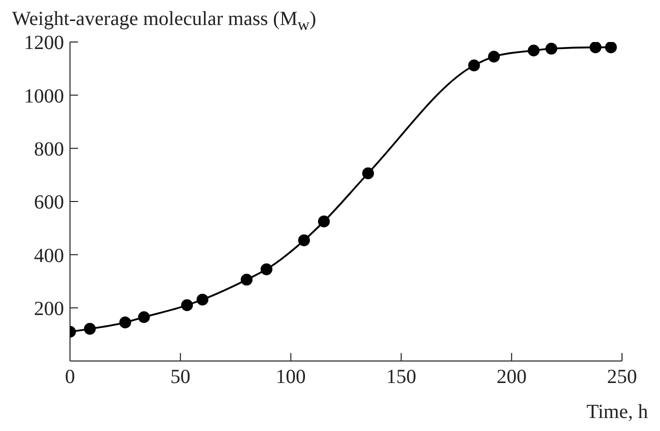 This screenshot has width=660, height=431. I want to click on x-axis-title: Time, h, so click(617, 412).